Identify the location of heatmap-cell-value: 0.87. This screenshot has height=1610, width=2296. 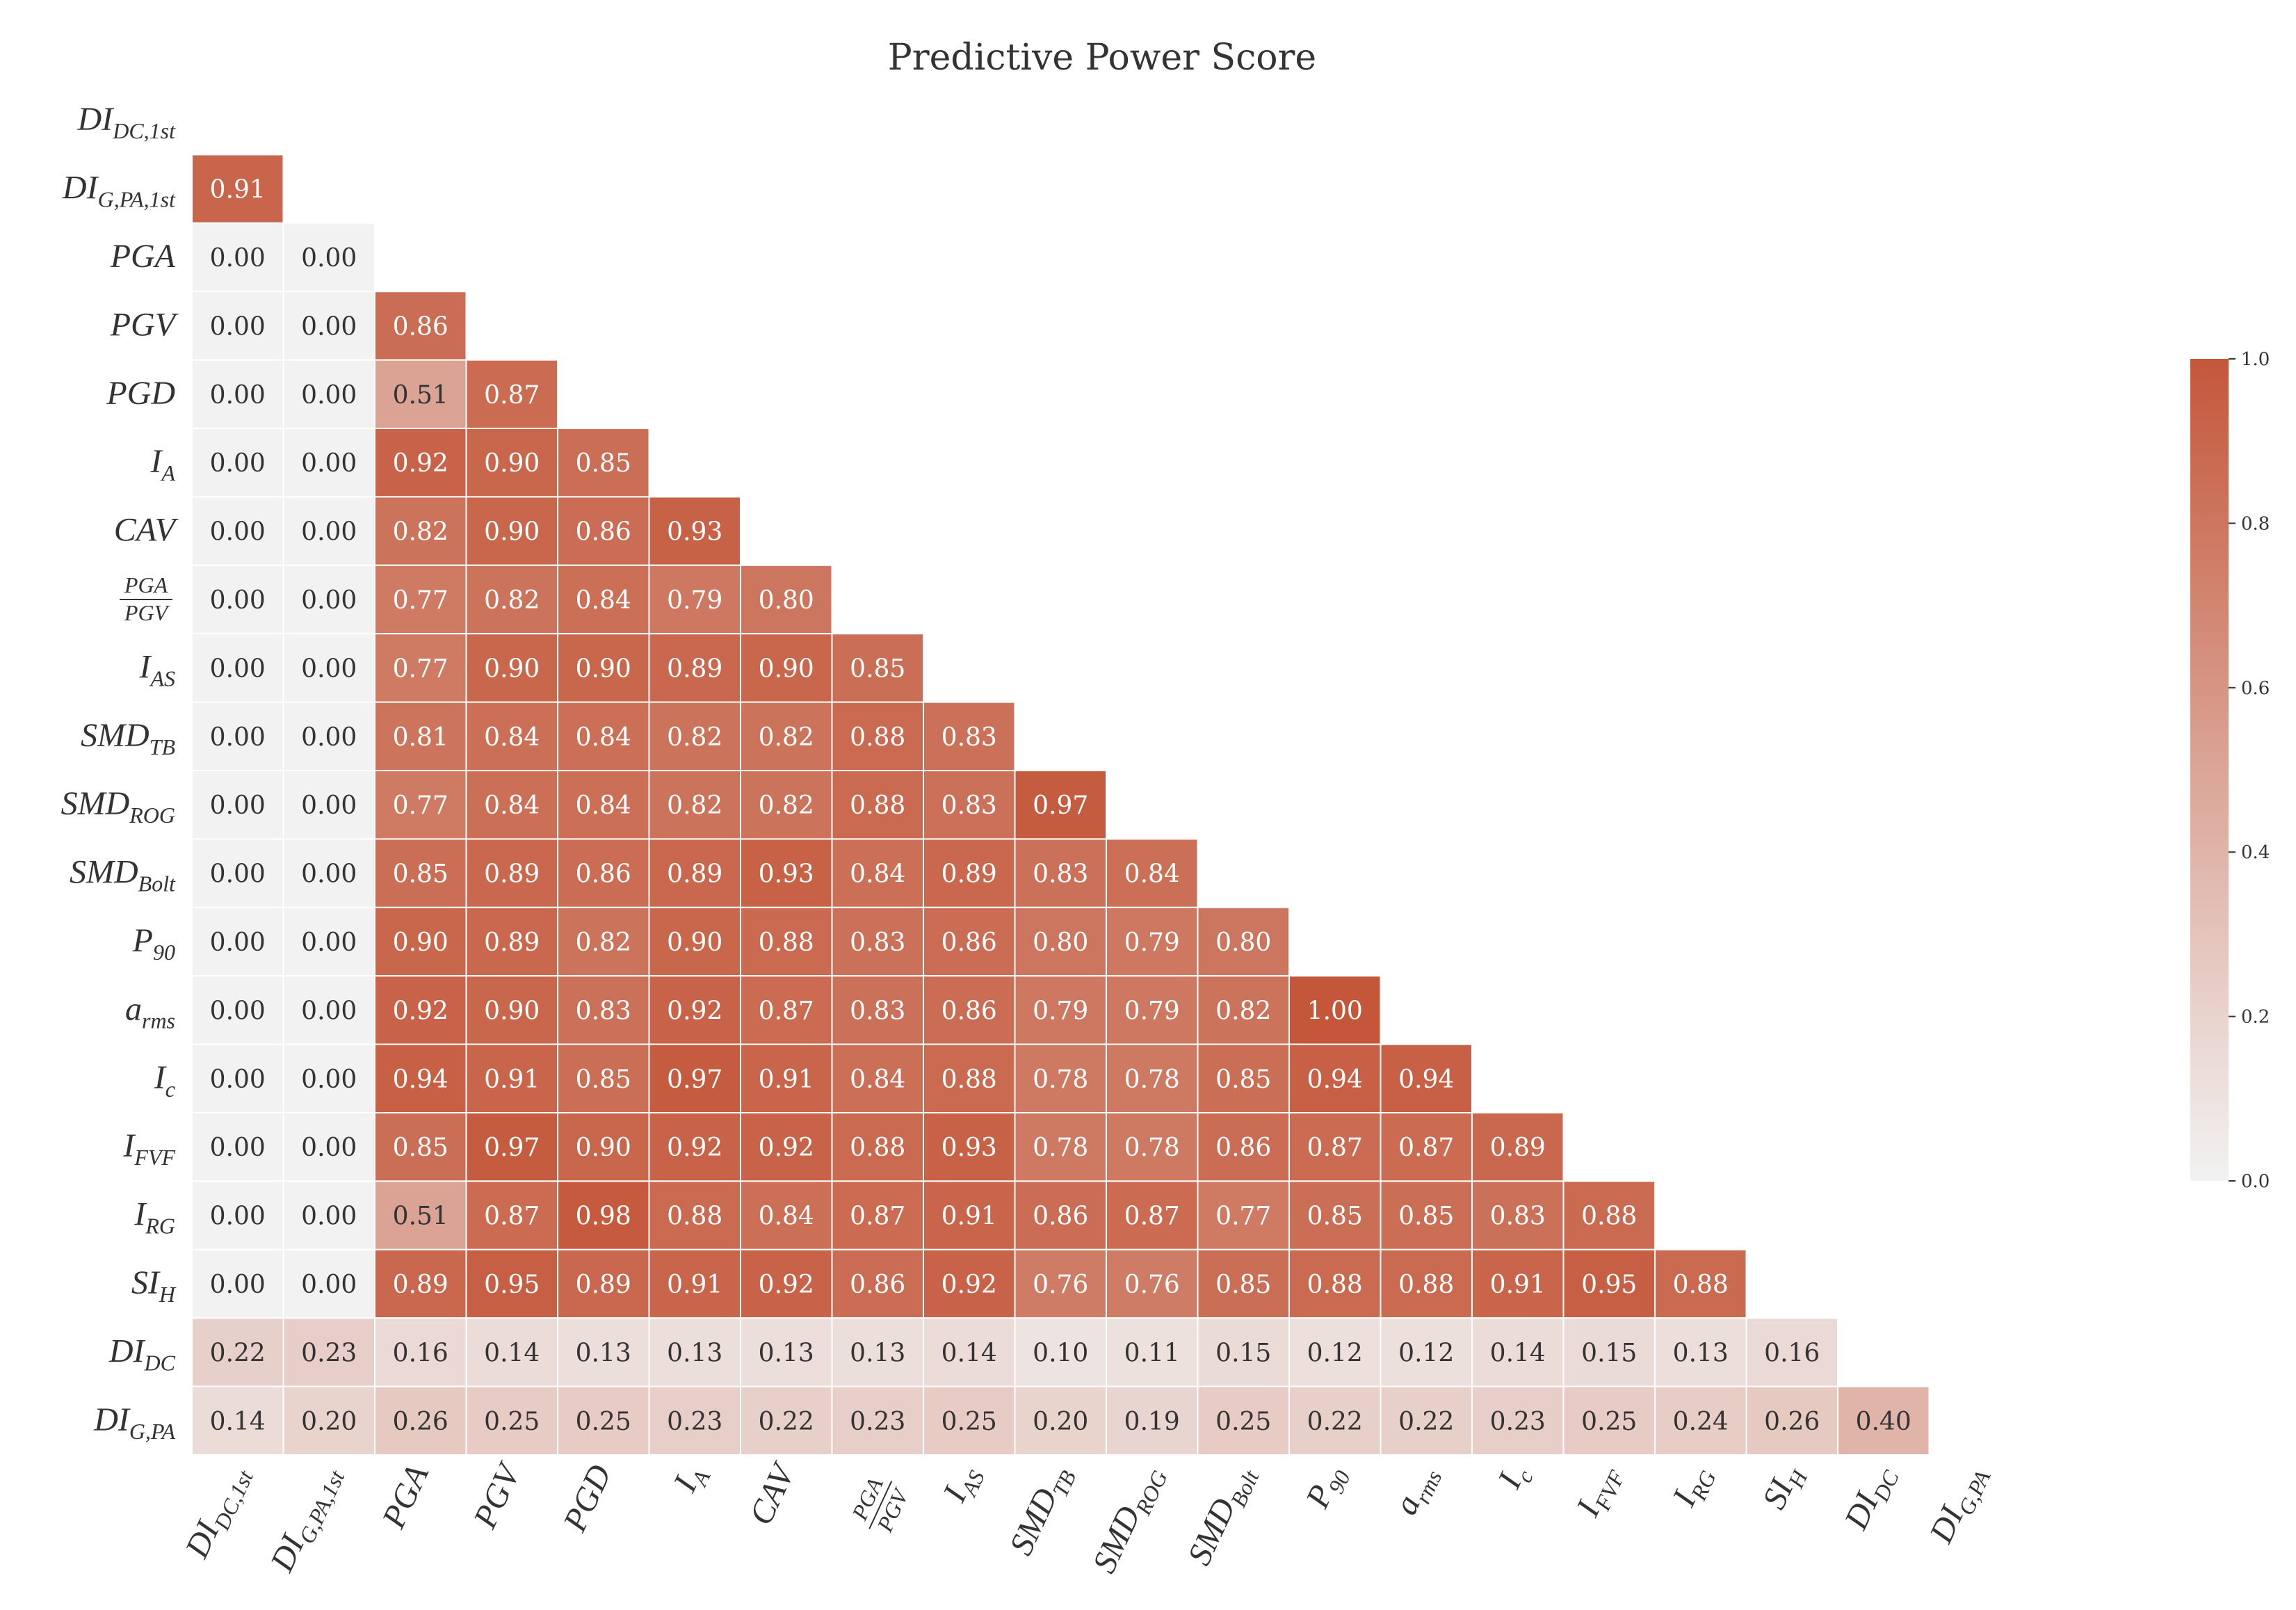
(786, 1011).